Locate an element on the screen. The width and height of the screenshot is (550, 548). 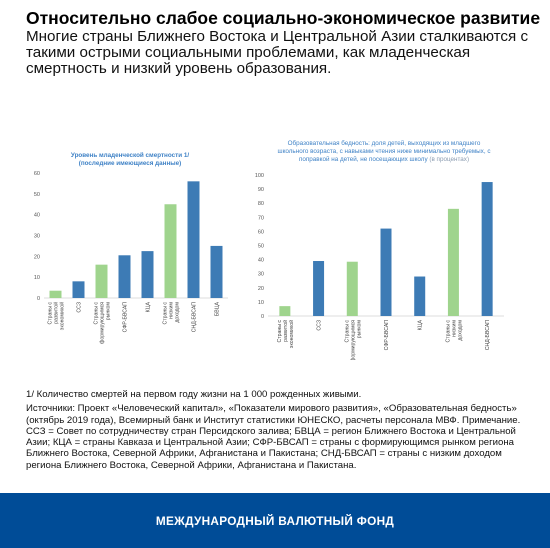
mortality-category-label: КЦА is located at coordinates (149, 306).